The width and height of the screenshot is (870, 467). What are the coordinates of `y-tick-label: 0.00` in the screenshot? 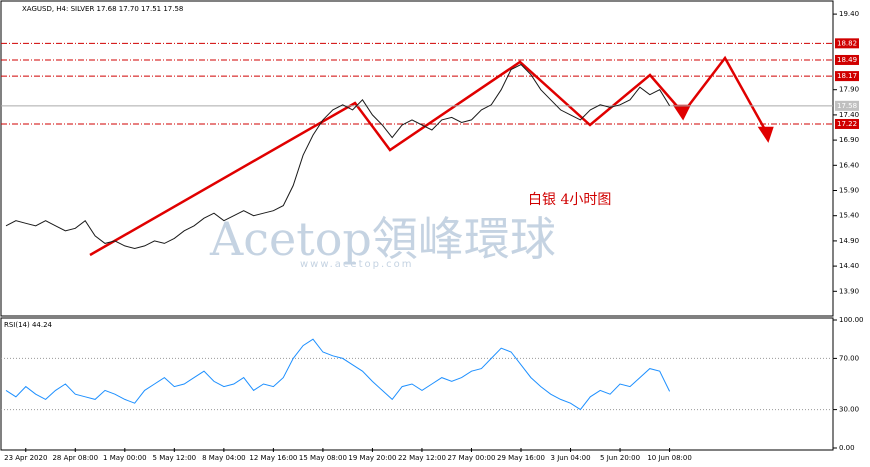 It's located at (847, 448).